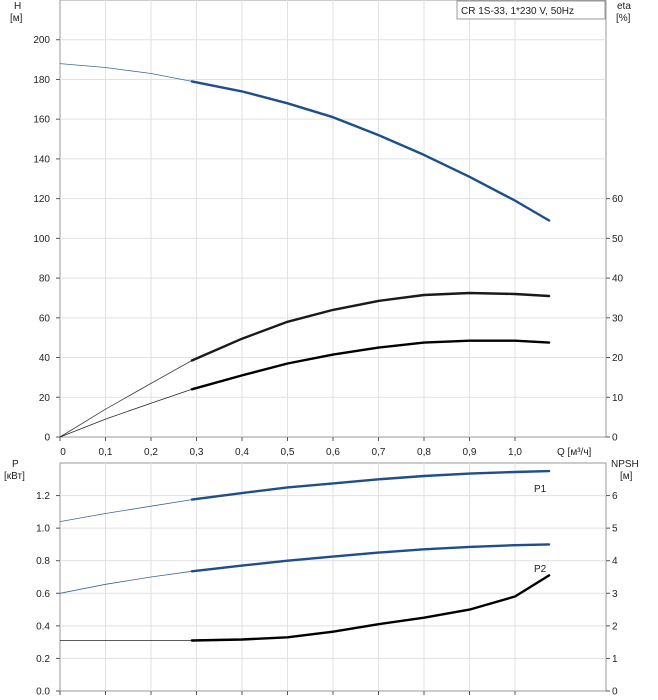  Describe the element at coordinates (370, 326) in the screenshot. I see `series-1-2-line` at that location.